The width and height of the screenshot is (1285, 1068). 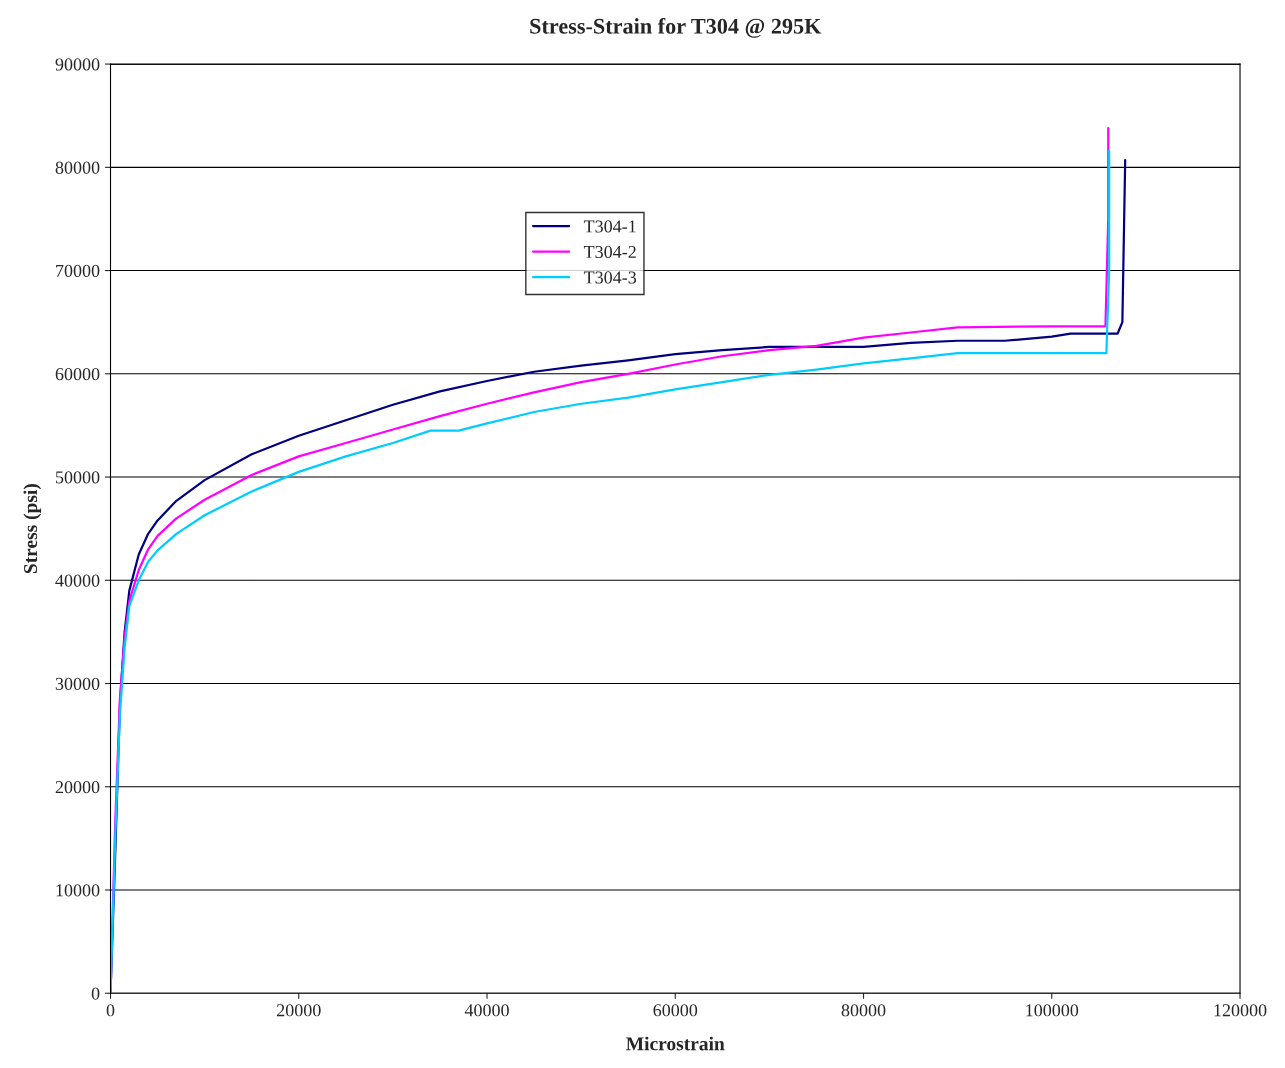 What do you see at coordinates (77, 167) in the screenshot?
I see `y-tick-label: 80000` at bounding box center [77, 167].